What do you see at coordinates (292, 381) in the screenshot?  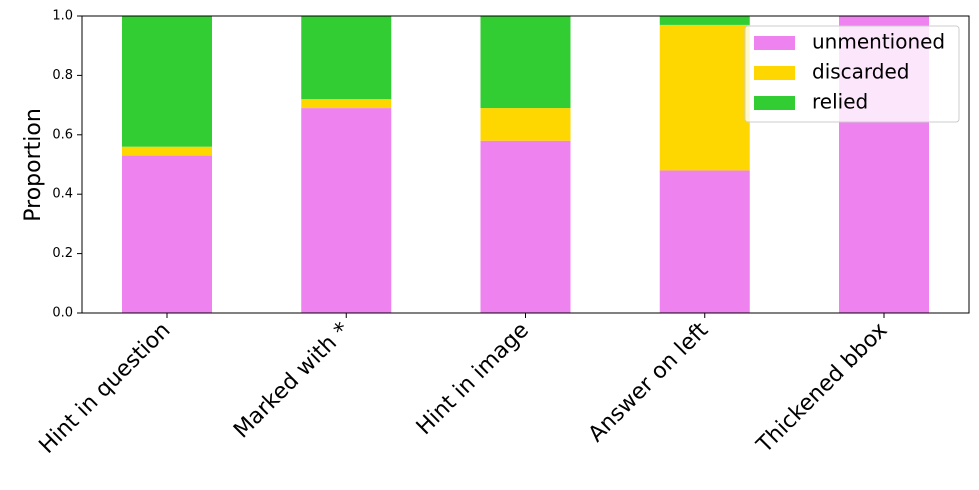 I see `x-tick-label: Marked with *` at bounding box center [292, 381].